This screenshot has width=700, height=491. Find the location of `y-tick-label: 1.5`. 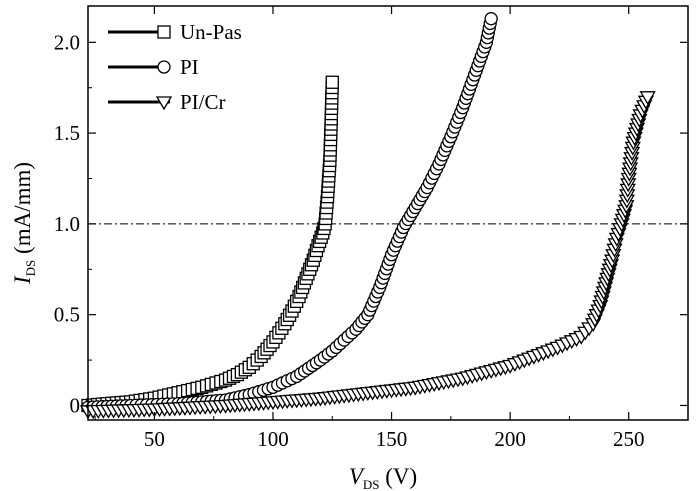

y-tick-label: 1.5 is located at coordinates (67, 133).